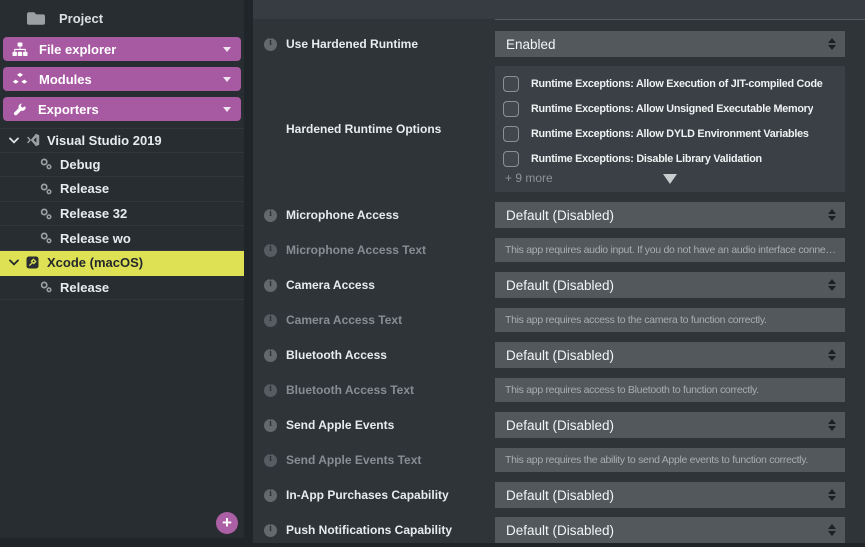  Describe the element at coordinates (680, 19) in the screenshot. I see `clipped-control-edge` at that location.